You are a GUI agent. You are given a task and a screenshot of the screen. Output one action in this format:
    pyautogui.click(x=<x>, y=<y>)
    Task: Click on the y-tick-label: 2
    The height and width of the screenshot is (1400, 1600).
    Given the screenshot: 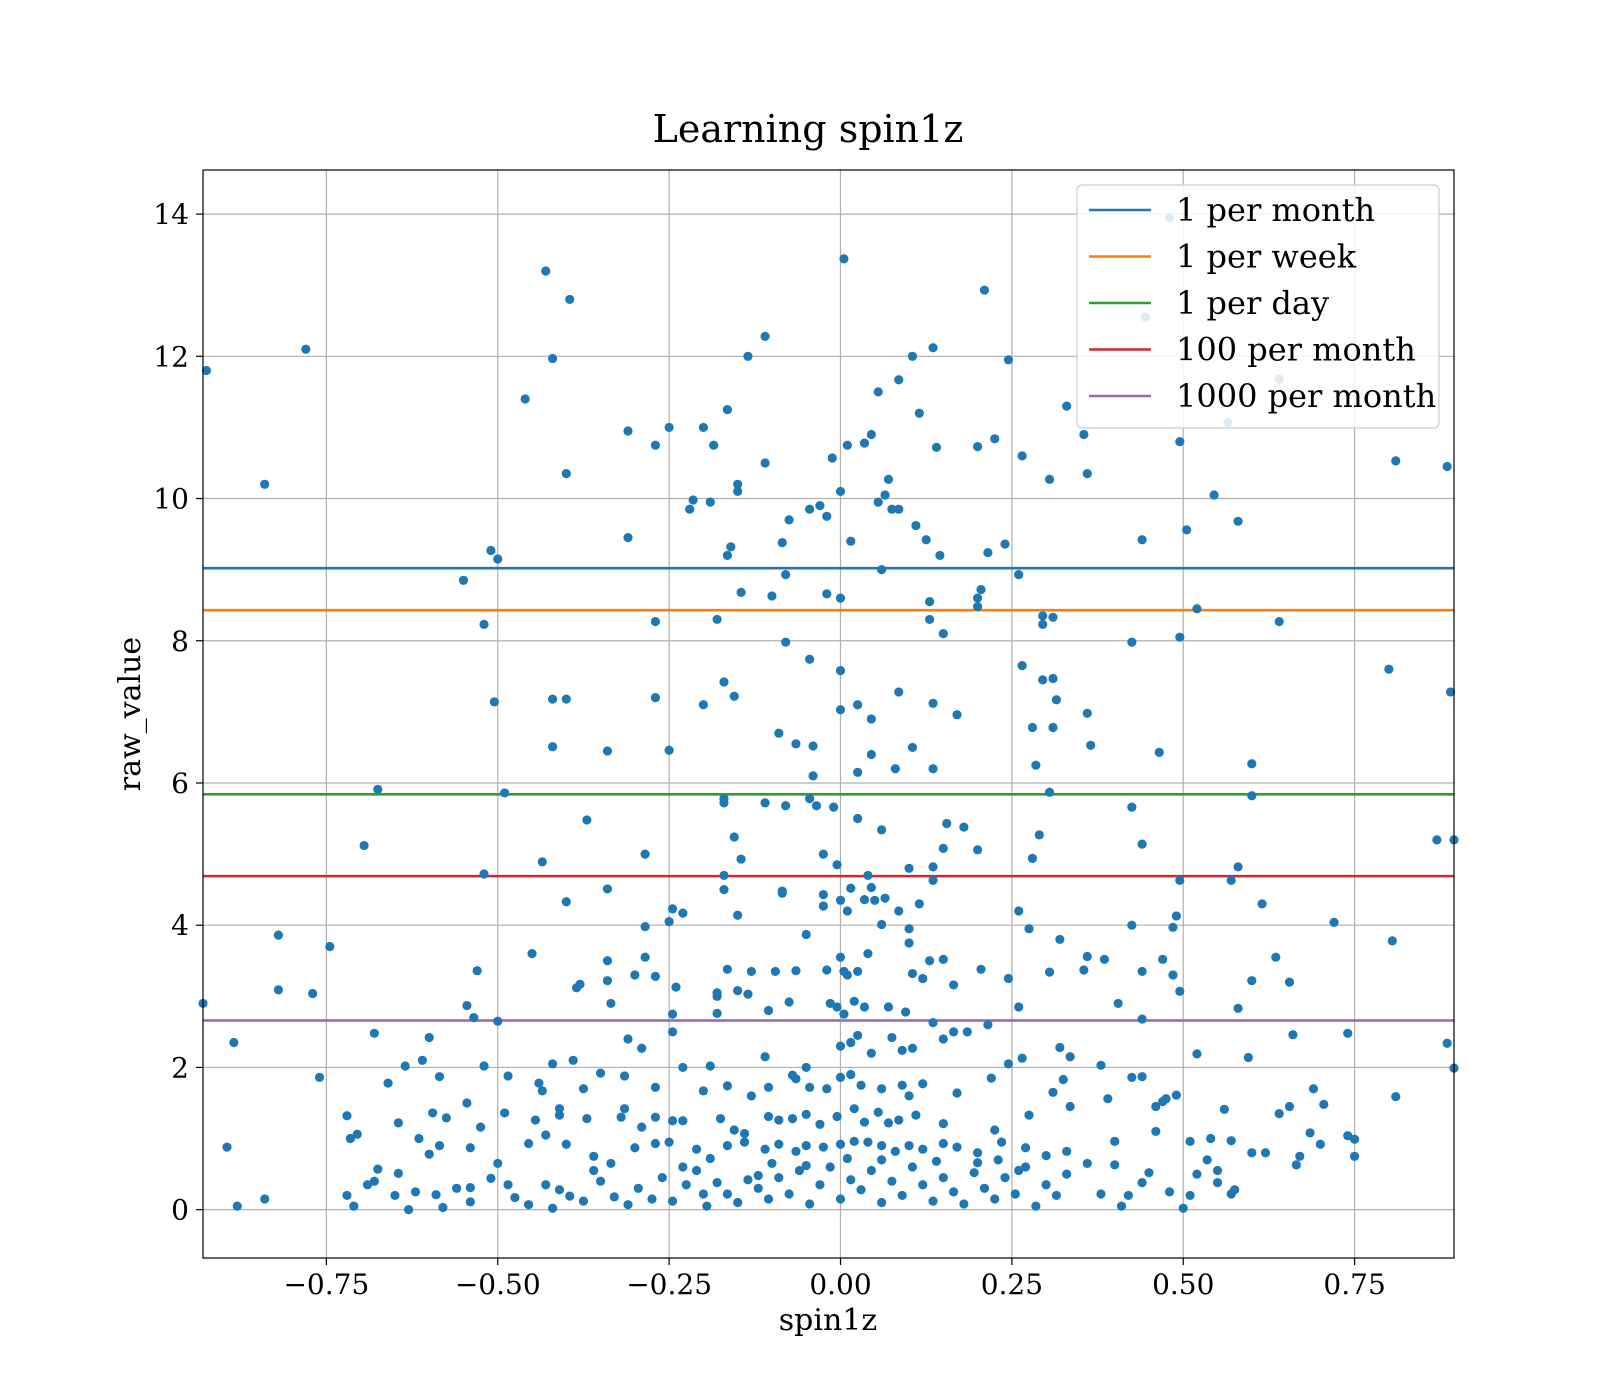 What is the action you would take?
    pyautogui.click(x=180, y=1067)
    